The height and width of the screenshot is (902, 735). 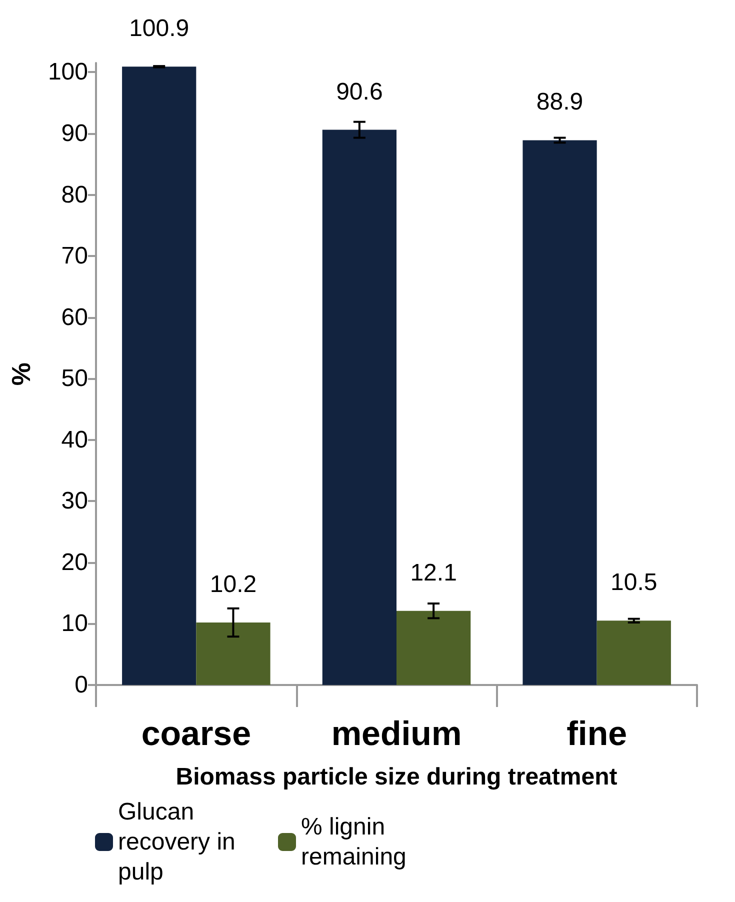 I want to click on y-tick-label: 60, so click(x=74, y=317).